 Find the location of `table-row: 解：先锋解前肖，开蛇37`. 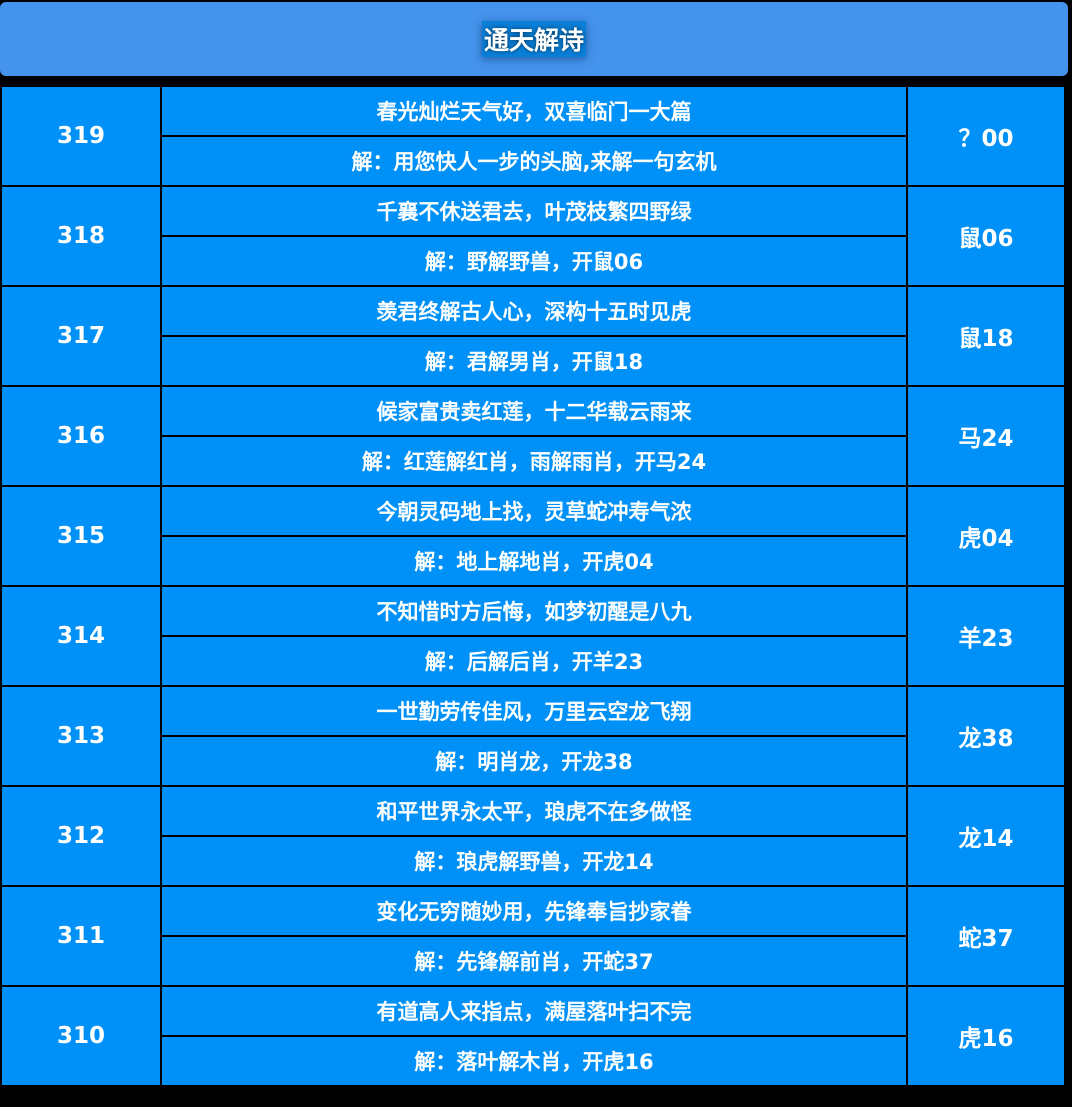

table-row: 解：先锋解前肖，开蛇37 is located at coordinates (533, 961).